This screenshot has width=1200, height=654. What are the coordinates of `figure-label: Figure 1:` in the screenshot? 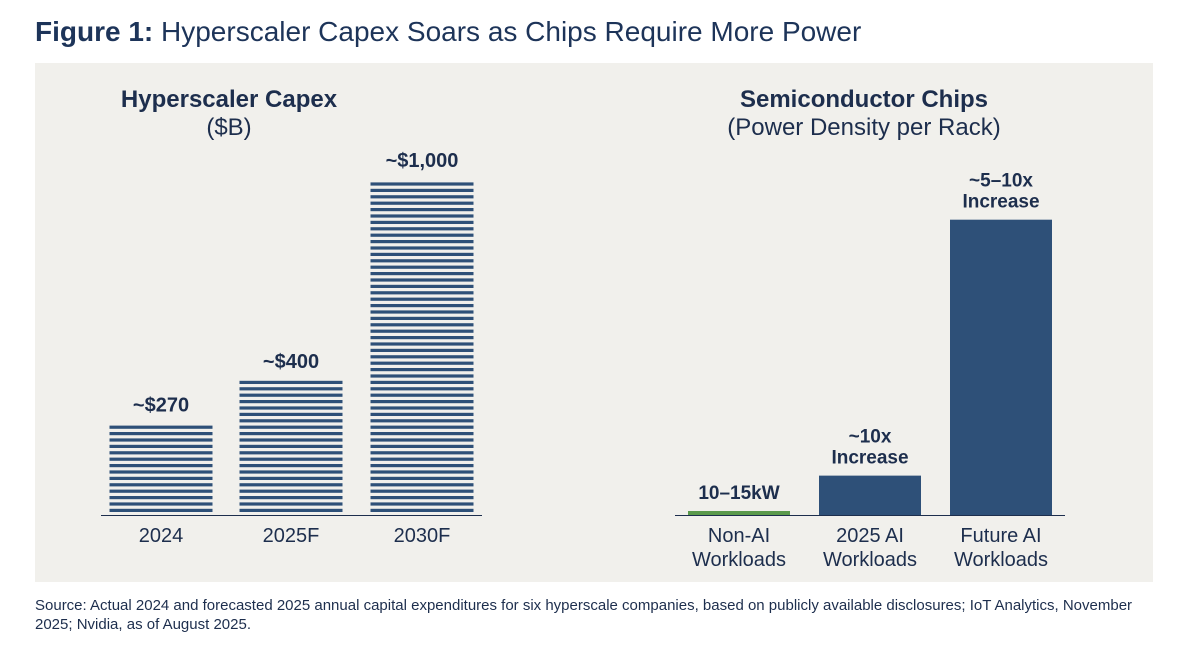 It's located at (94, 31).